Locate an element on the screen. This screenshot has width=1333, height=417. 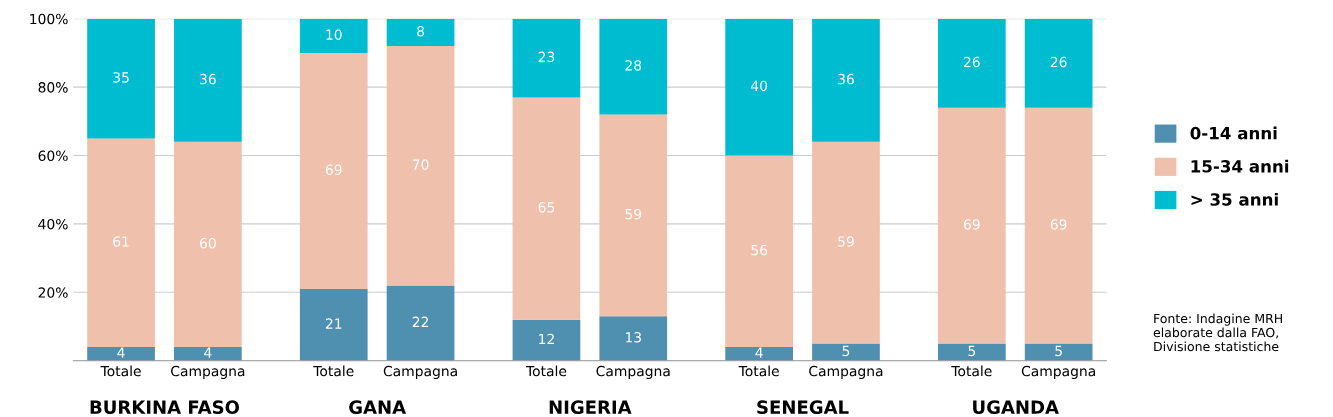
data-label: 60 is located at coordinates (208, 243).